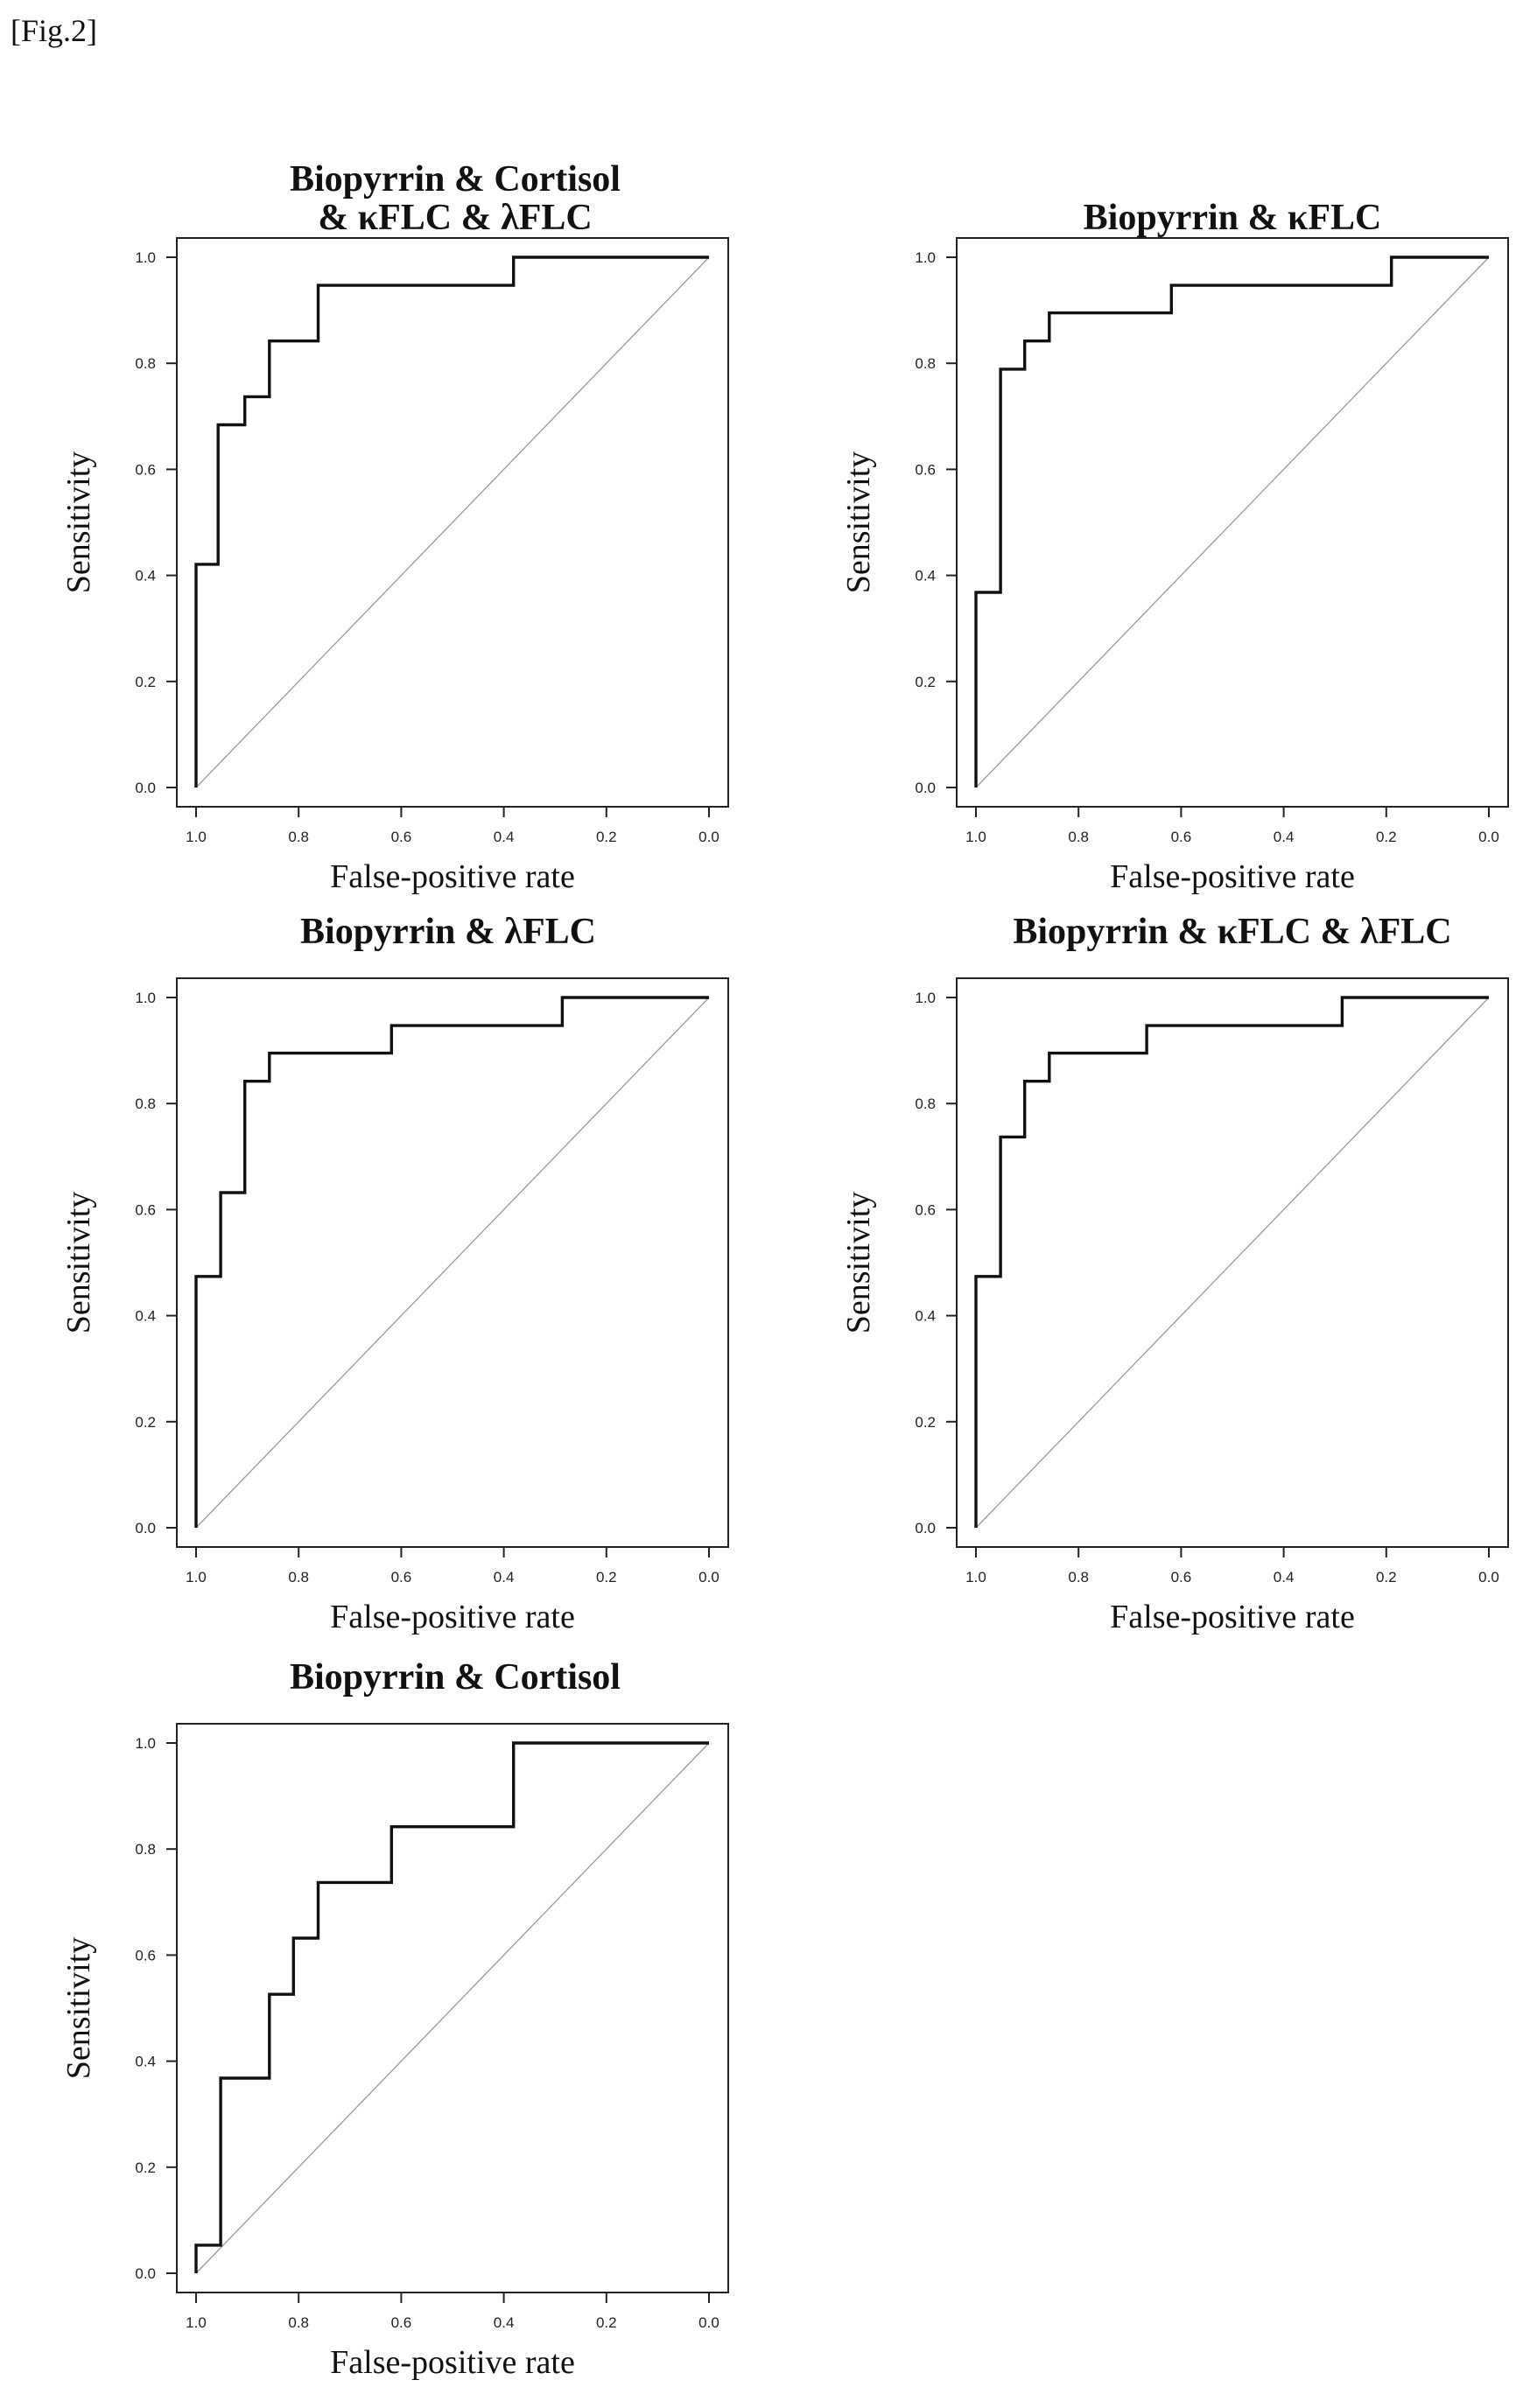  I want to click on chart-title-line: Biopyrrin & κFLC & λFLC, so click(1232, 932).